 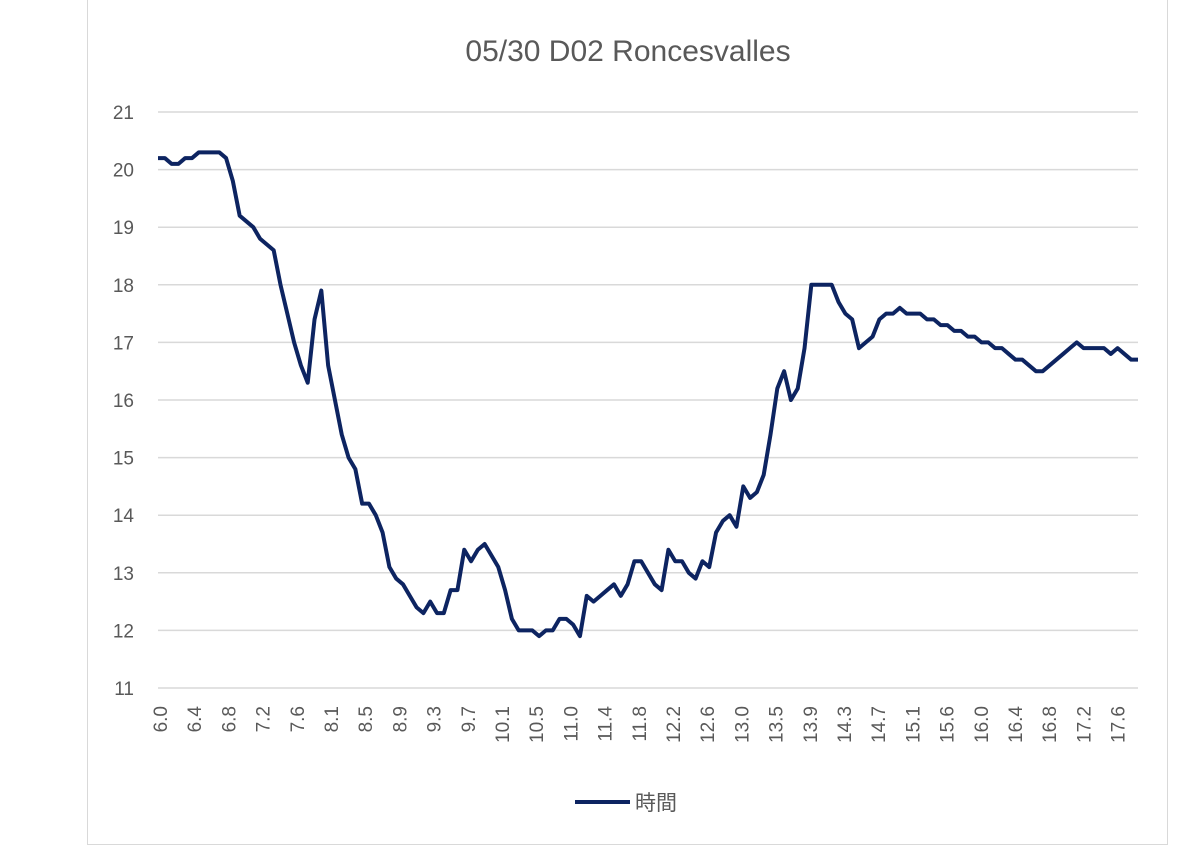 I want to click on y-tick-label: 16, so click(x=123, y=401).